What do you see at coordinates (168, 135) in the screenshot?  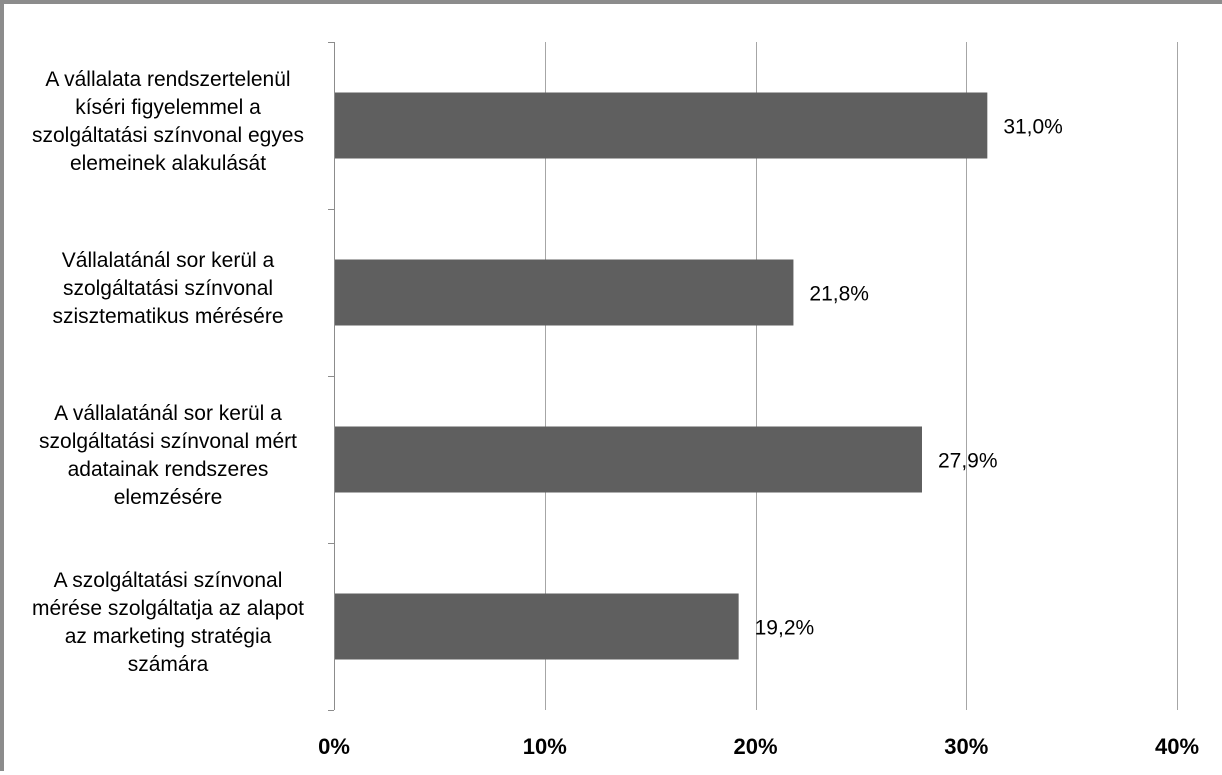 I see `category-label-line: szolgáltatási színvonal egyes` at bounding box center [168, 135].